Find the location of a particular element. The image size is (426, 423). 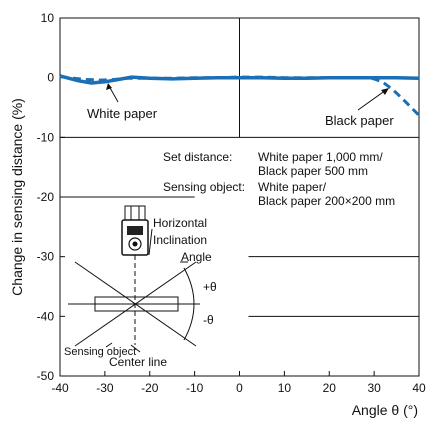

y-axis-ticks: 10 0 -10 -20 -30 -40 -50 is located at coordinates (51, 197).